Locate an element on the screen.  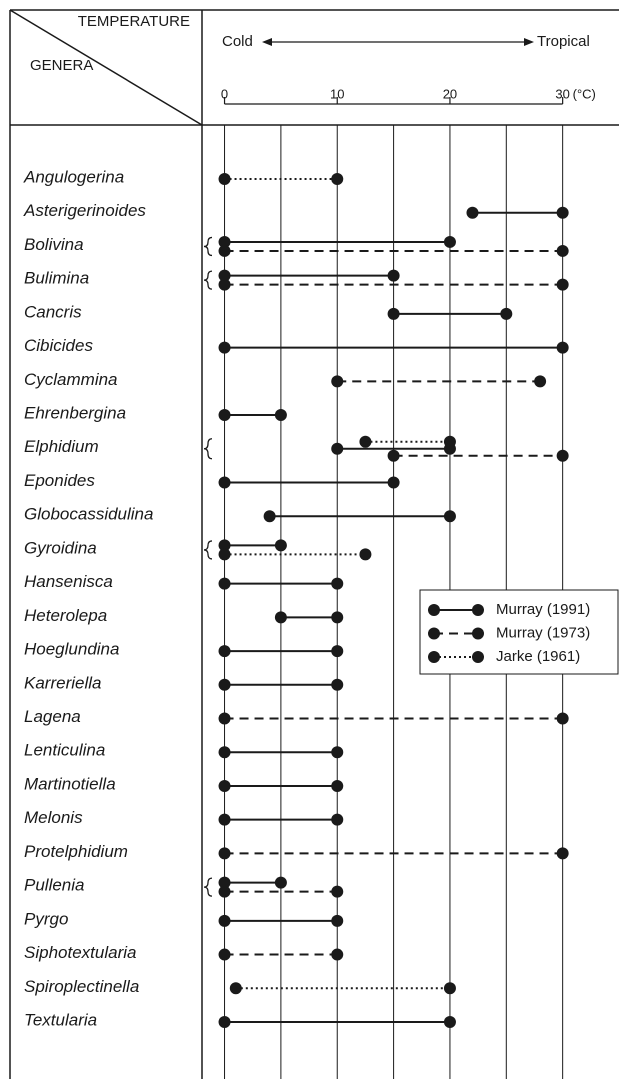
legend-label: Murray (1973) is located at coordinates (543, 632).